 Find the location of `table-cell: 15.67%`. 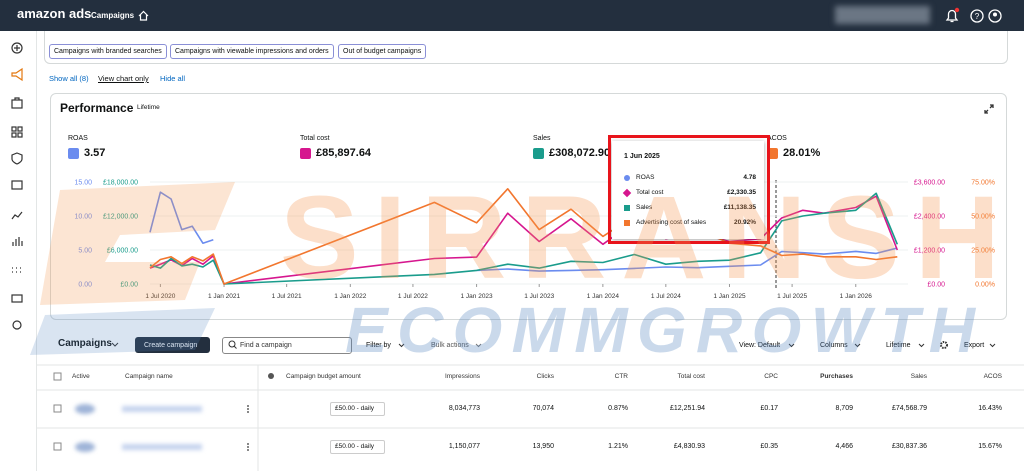

table-cell: 15.67% is located at coordinates (990, 446).